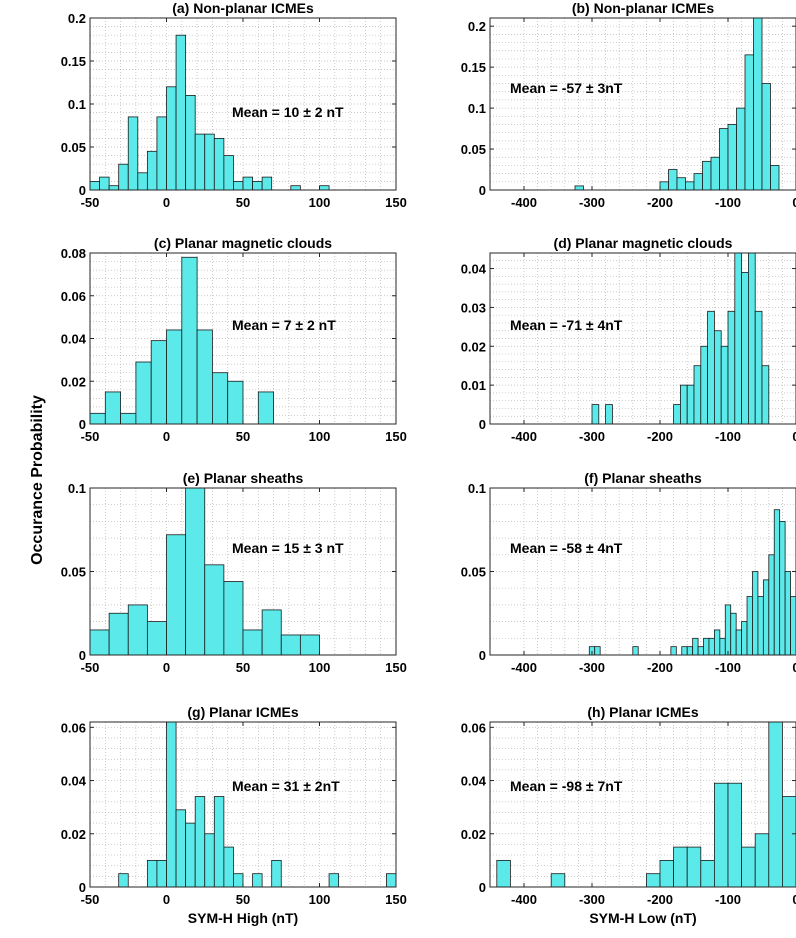  What do you see at coordinates (646, 804) in the screenshot?
I see `bars-h` at bounding box center [646, 804].